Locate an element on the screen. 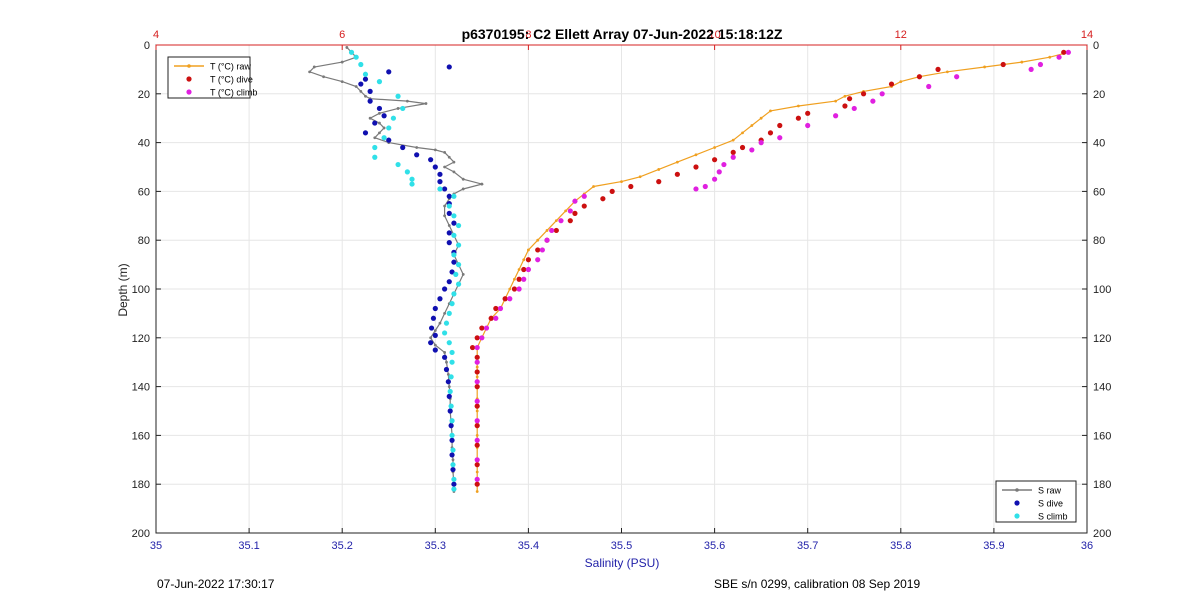 The width and height of the screenshot is (1200, 601). depth-tick-label-right: 20 is located at coordinates (1099, 95).